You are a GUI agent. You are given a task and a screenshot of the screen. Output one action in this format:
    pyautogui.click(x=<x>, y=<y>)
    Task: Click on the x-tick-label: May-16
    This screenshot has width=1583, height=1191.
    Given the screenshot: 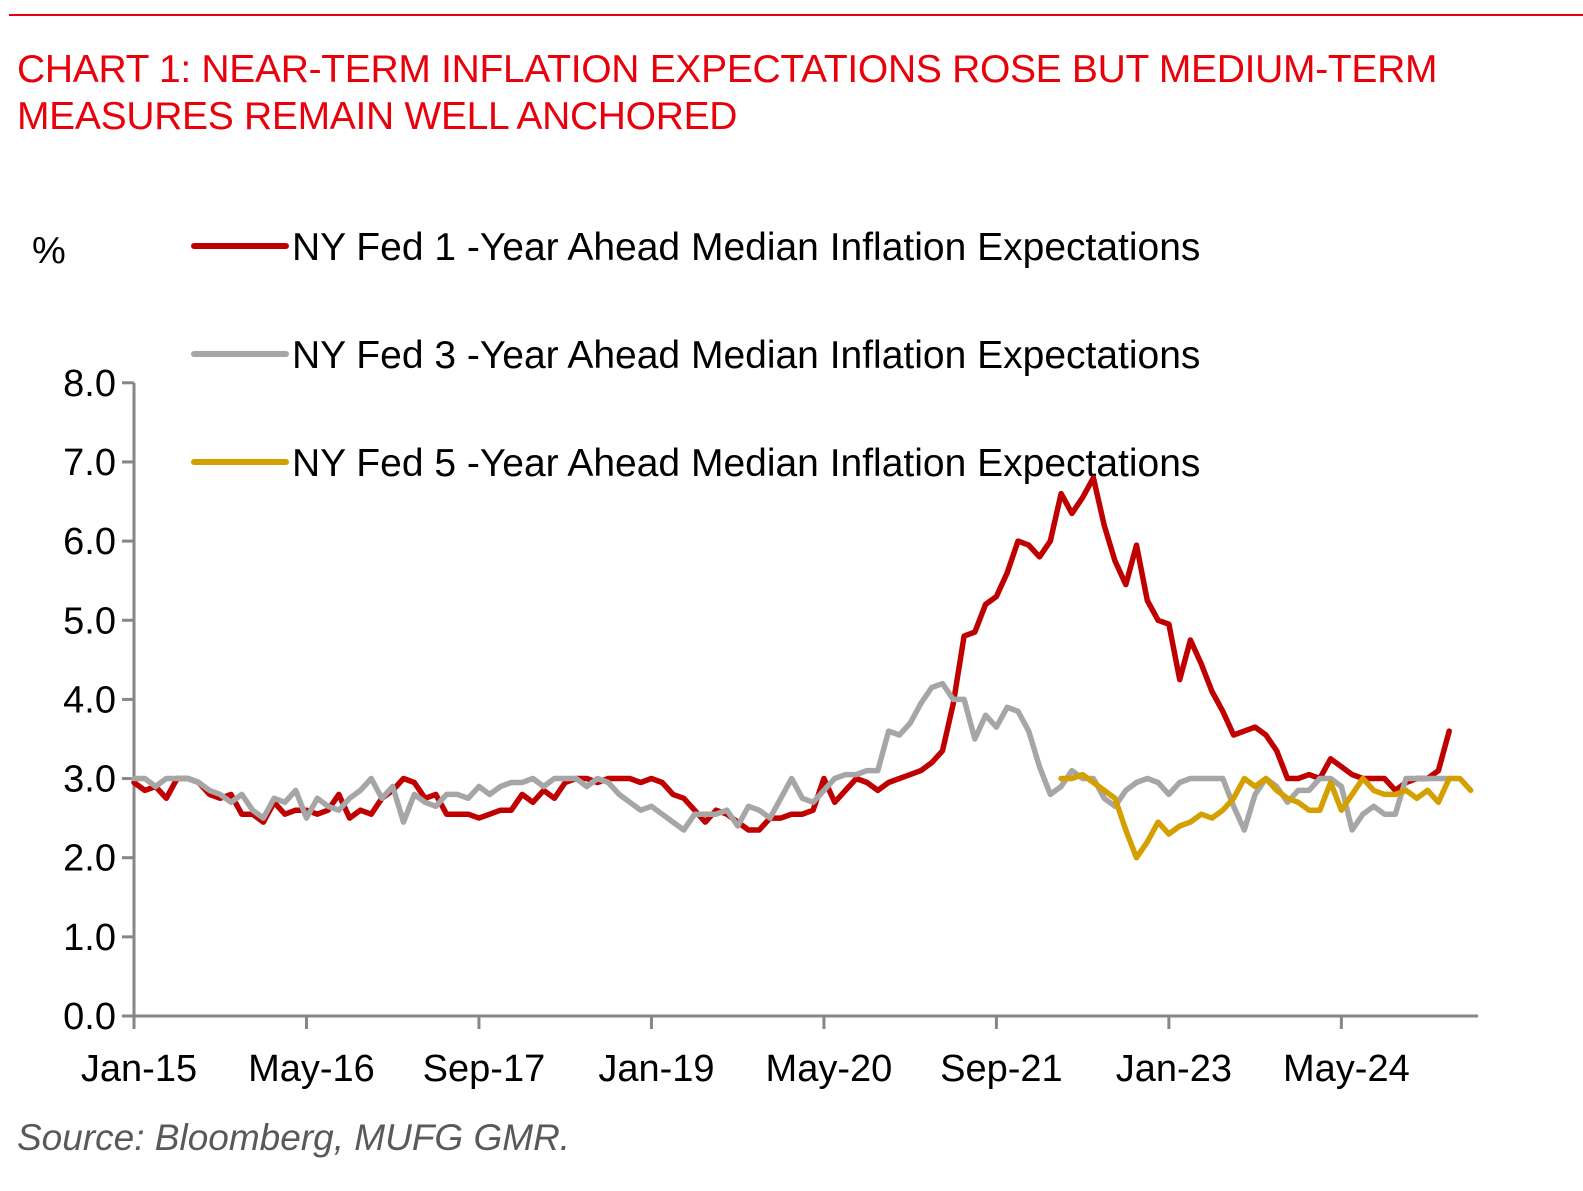 What is the action you would take?
    pyautogui.click(x=311, y=1069)
    